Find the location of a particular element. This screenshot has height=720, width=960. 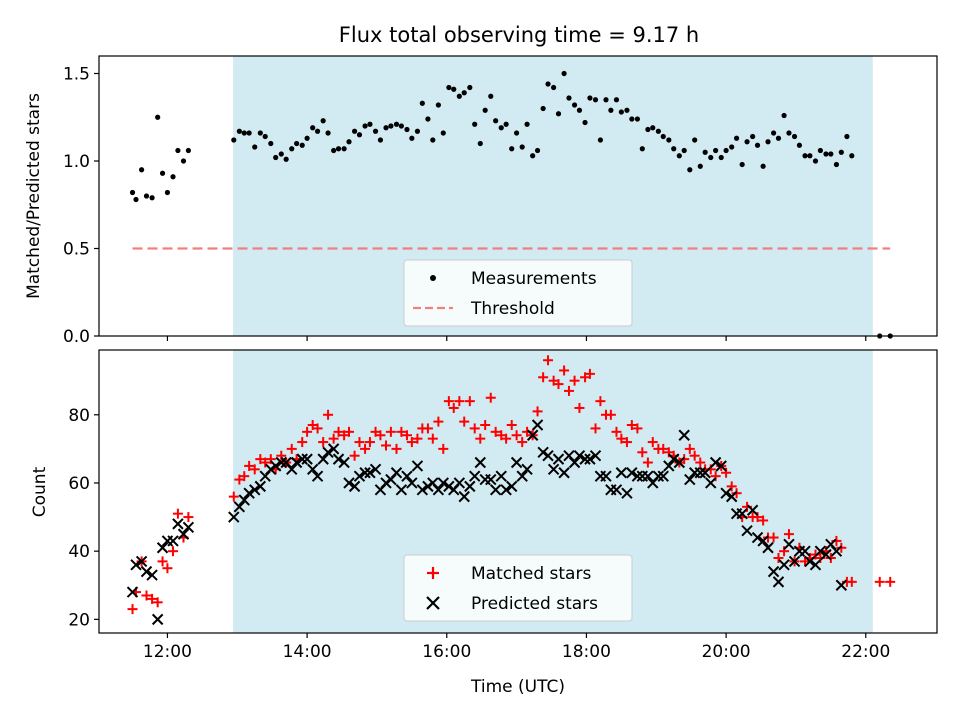

measurements-legend-label: Measurements is located at coordinates (534, 279).